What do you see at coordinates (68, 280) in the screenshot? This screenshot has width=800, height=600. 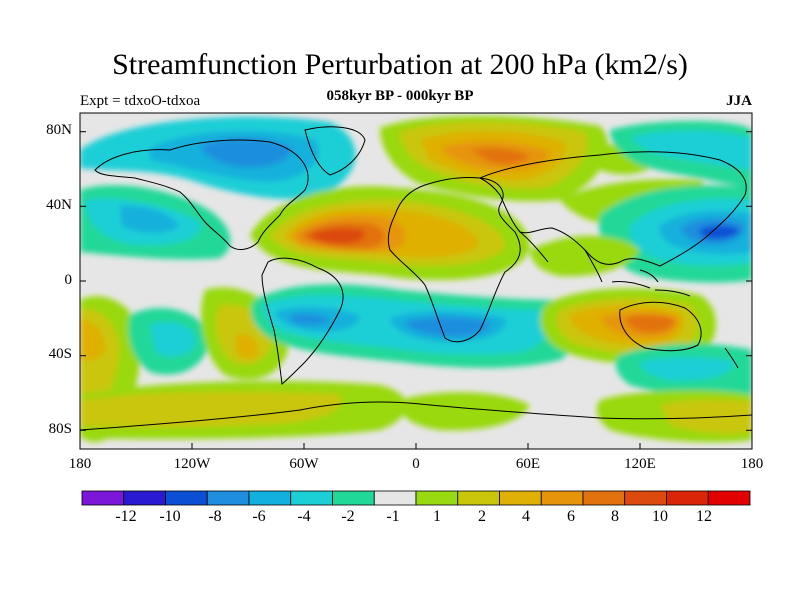 I see `lat-tick-0: 0` at bounding box center [68, 280].